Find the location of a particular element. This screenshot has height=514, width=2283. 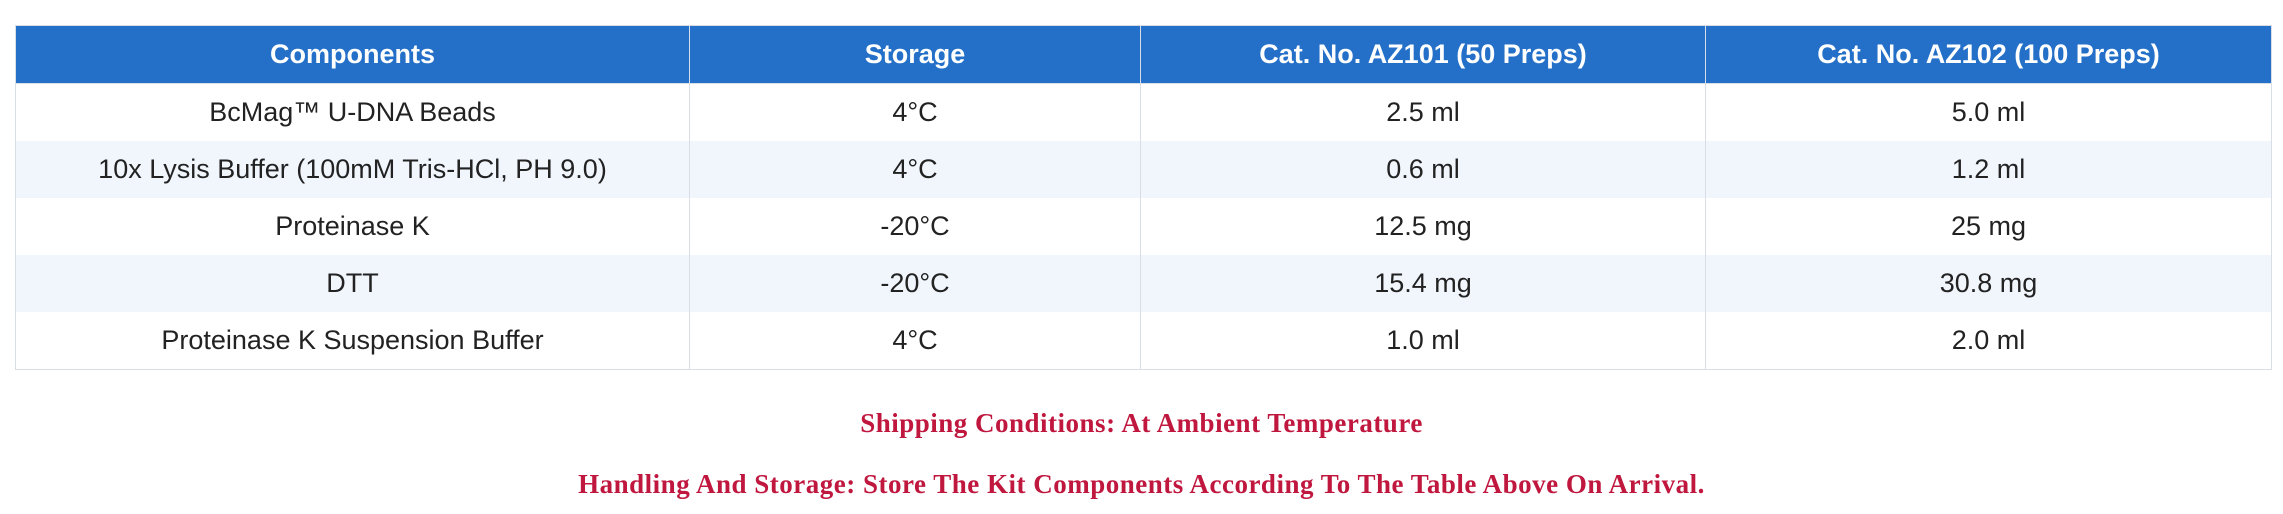

header-cell: Storage is located at coordinates (915, 54).